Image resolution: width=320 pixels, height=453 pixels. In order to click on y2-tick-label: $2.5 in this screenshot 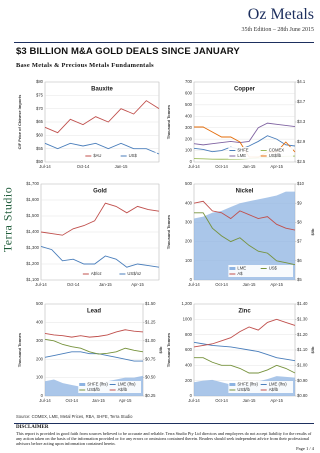, I will do `click(301, 161)`.